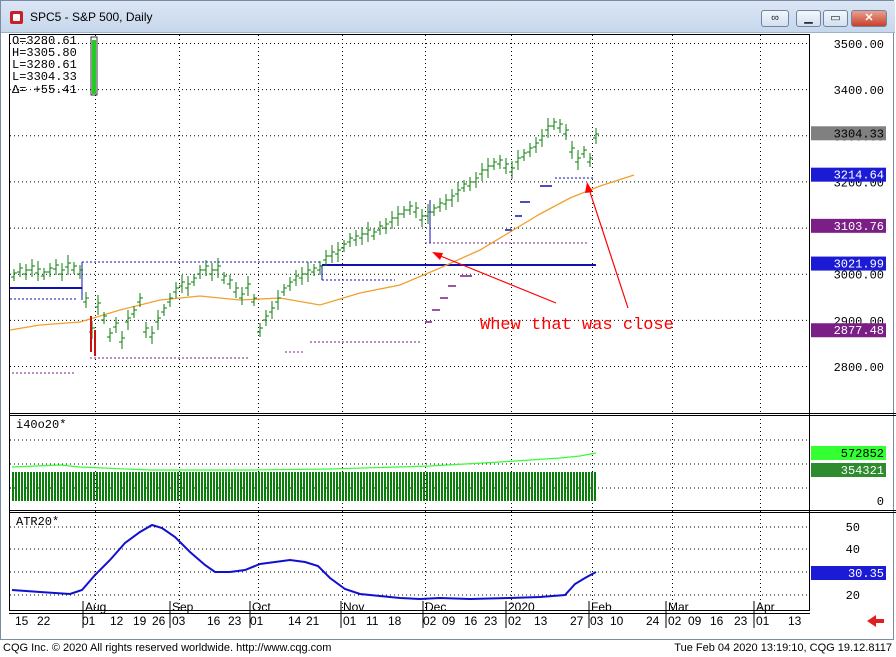 Image resolution: width=896 pixels, height=657 pixels. Describe the element at coordinates (869, 18) in the screenshot. I see `close-button: ✕` at that location.